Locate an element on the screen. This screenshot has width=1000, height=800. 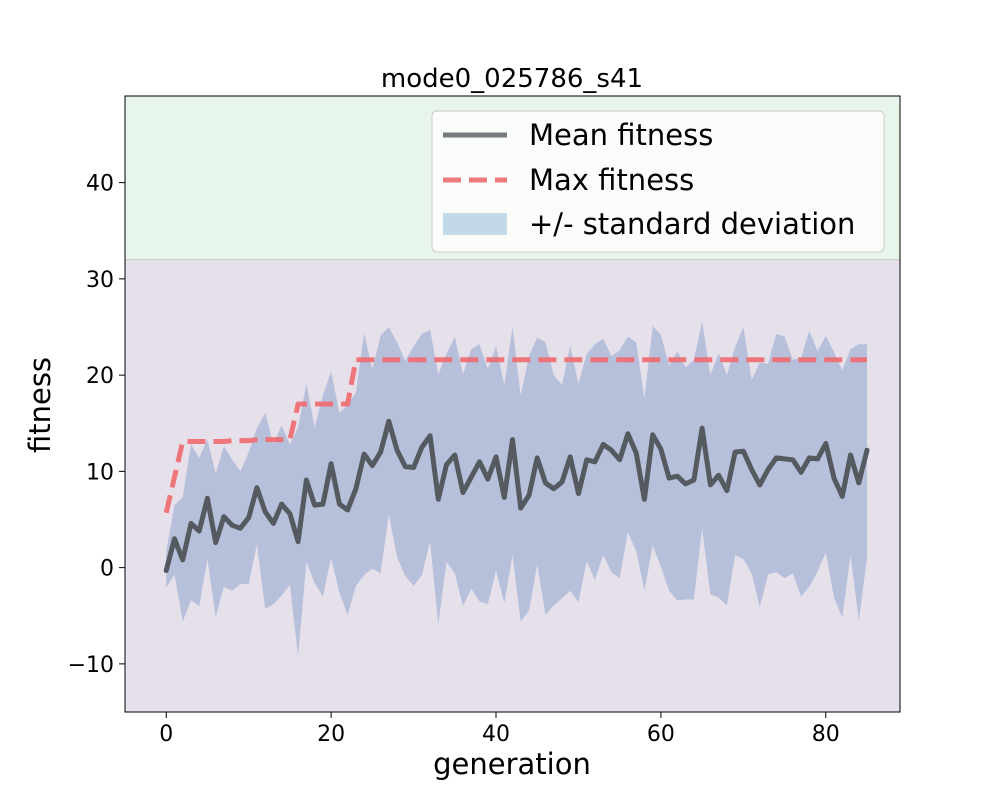
y-axis-label: fitness is located at coordinates (40, 405).